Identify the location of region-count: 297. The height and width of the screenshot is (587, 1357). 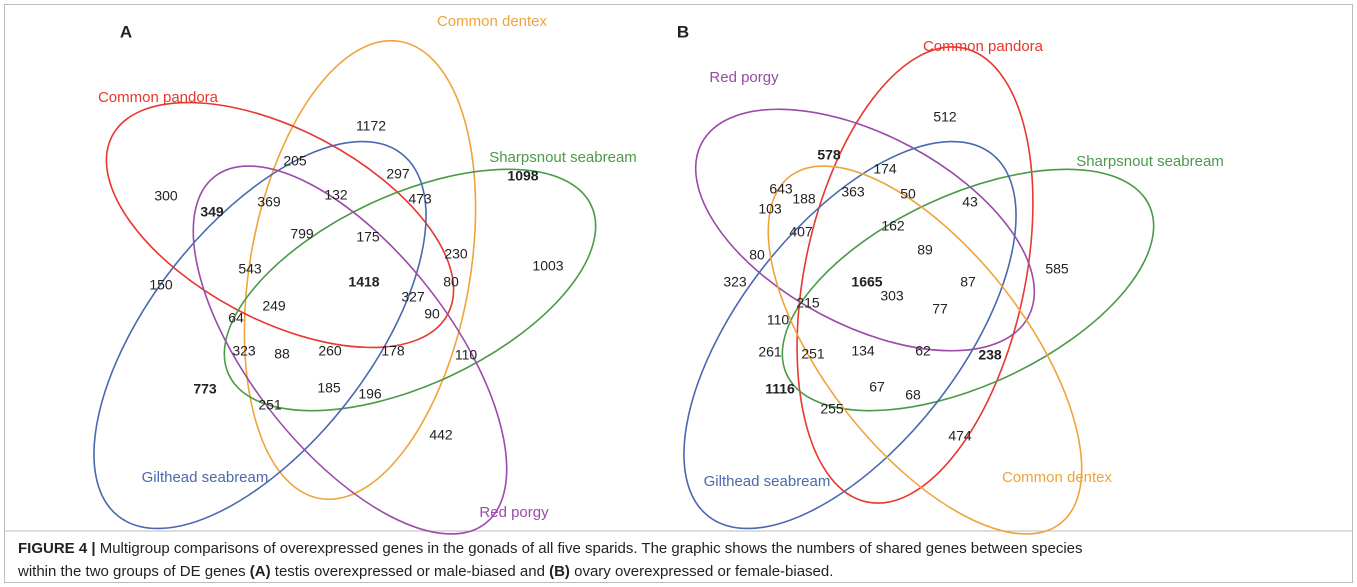
(398, 174).